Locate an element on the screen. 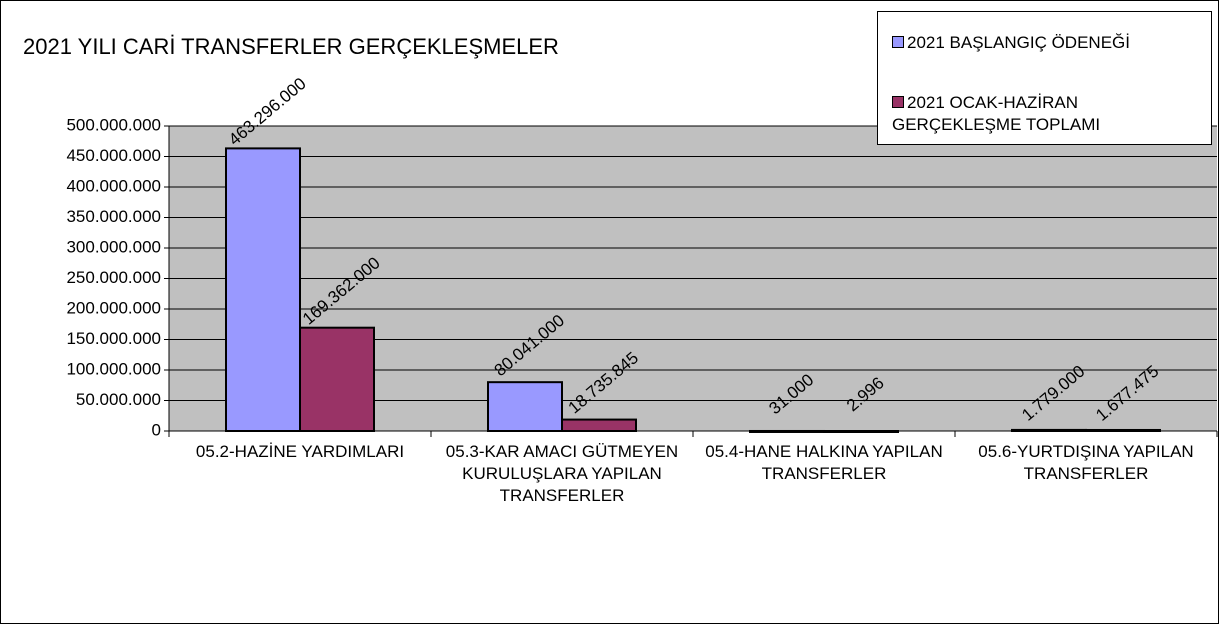  y-tick-label: 250.000.000 is located at coordinates (113, 277).